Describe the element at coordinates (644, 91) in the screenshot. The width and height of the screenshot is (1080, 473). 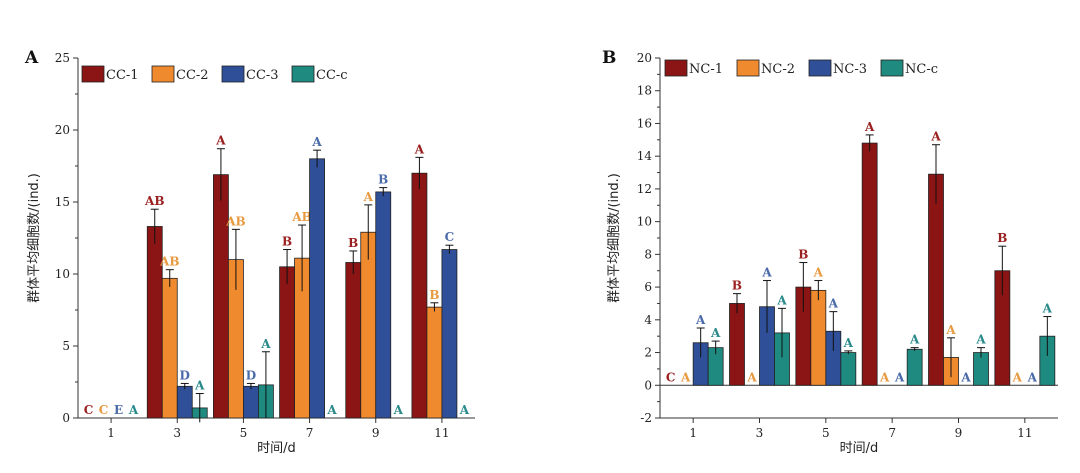
I see `y-tick-label: 18` at that location.